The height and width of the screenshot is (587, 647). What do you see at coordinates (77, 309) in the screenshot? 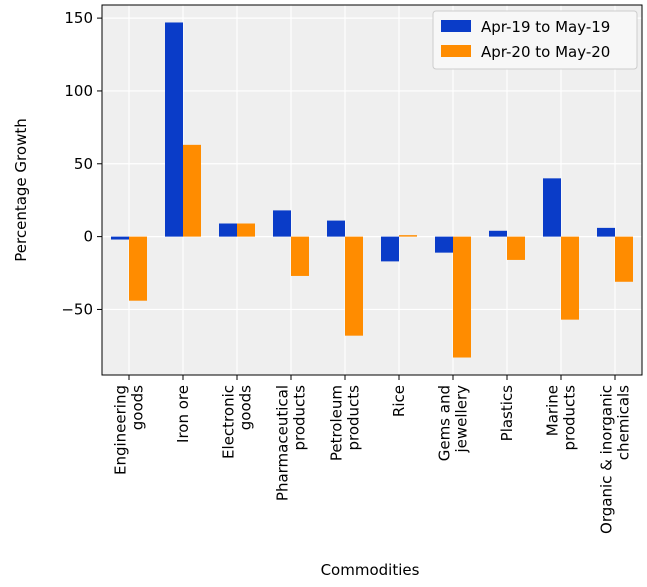
I see `y-tick-label: −50` at bounding box center [77, 309].